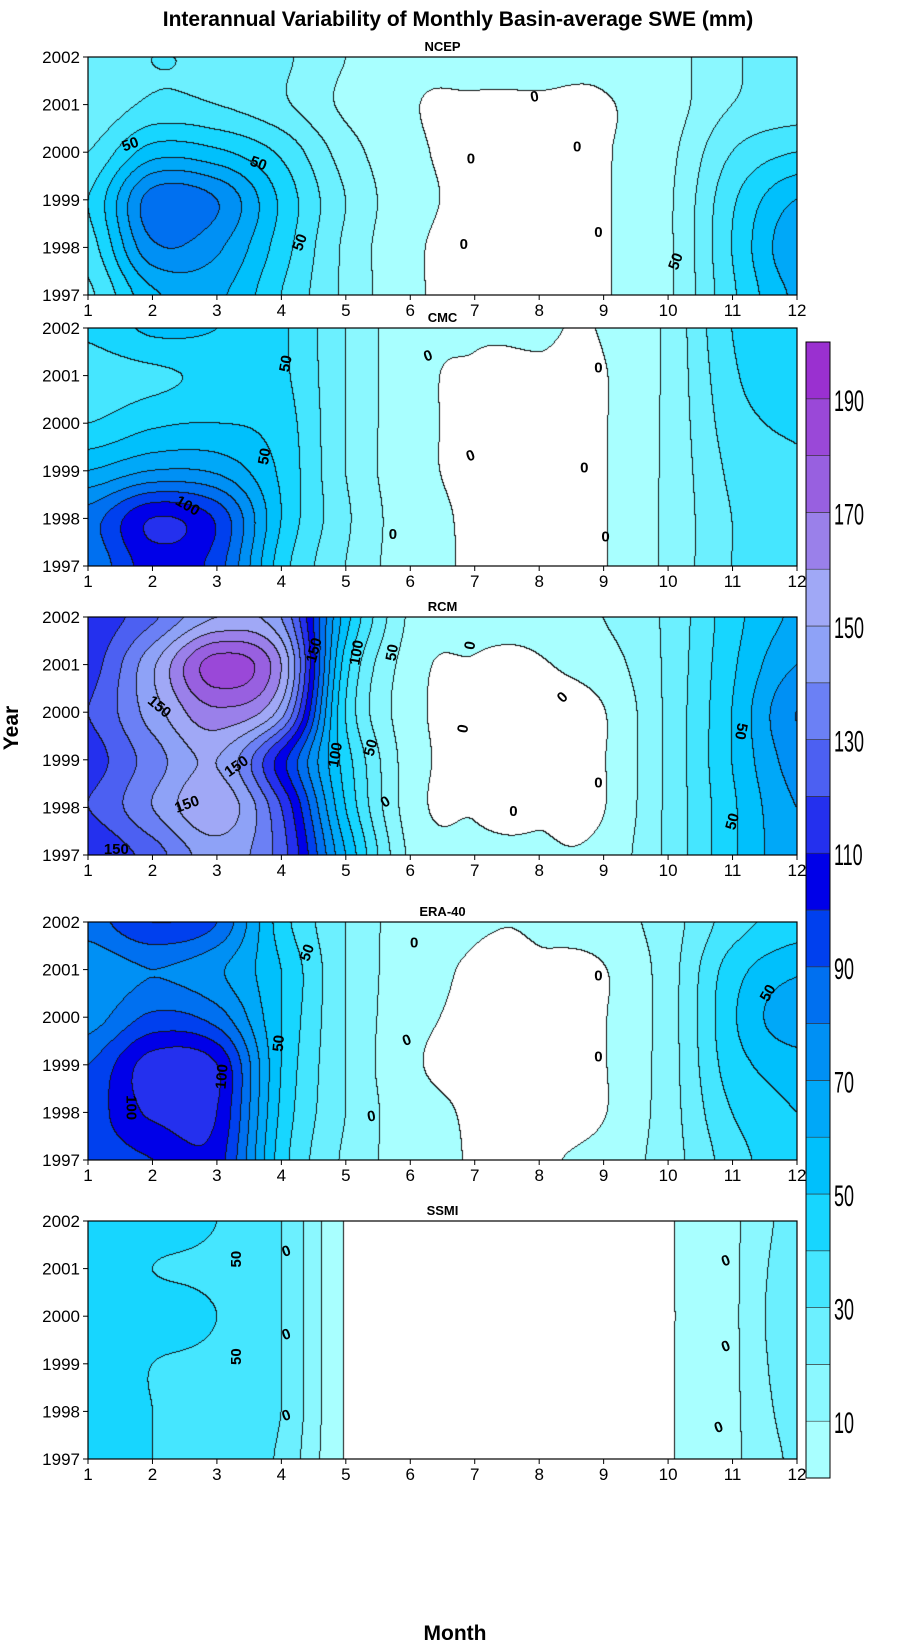  I want to click on colorbar-tick-label: 170, so click(849, 515).